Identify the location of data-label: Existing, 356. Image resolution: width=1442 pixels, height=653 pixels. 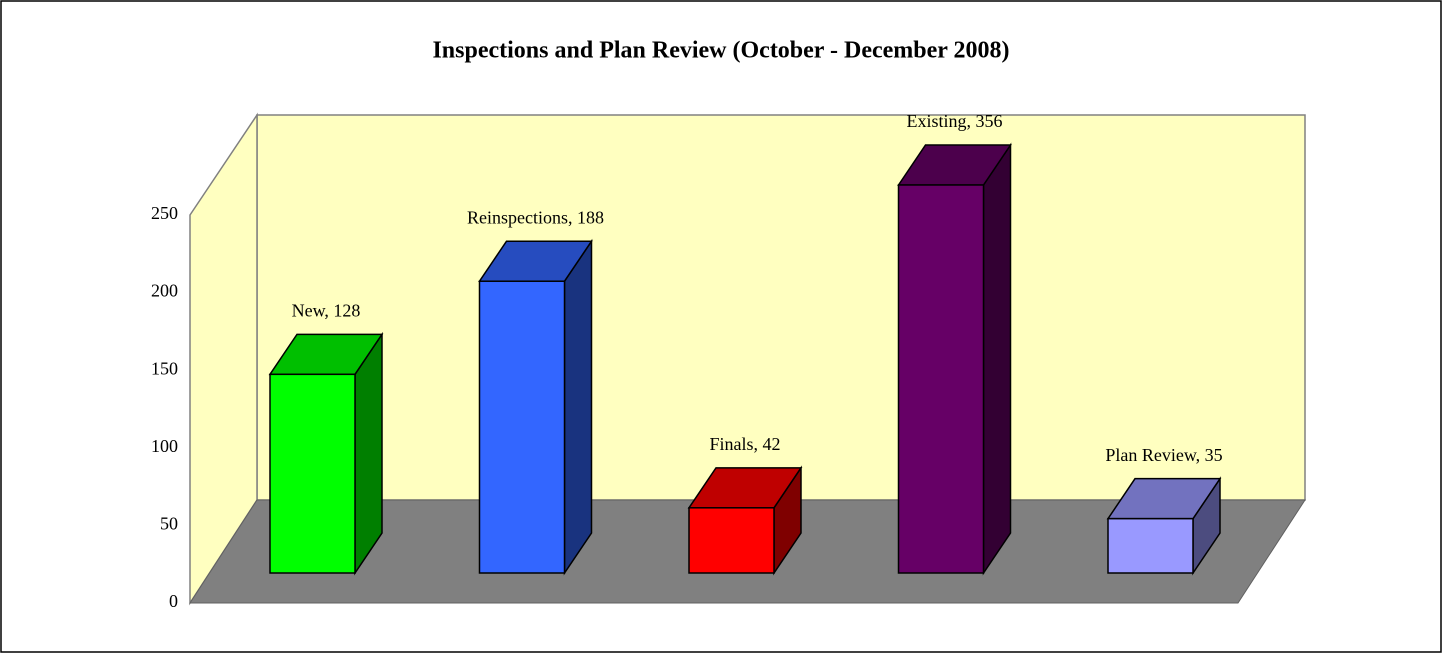
(954, 121).